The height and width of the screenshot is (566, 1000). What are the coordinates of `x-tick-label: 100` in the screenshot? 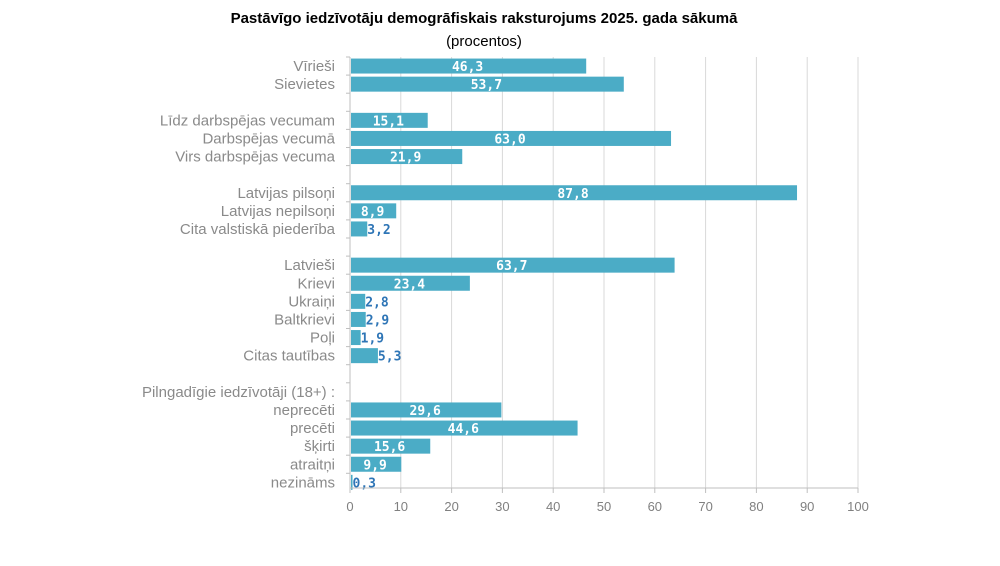 It's located at (858, 506).